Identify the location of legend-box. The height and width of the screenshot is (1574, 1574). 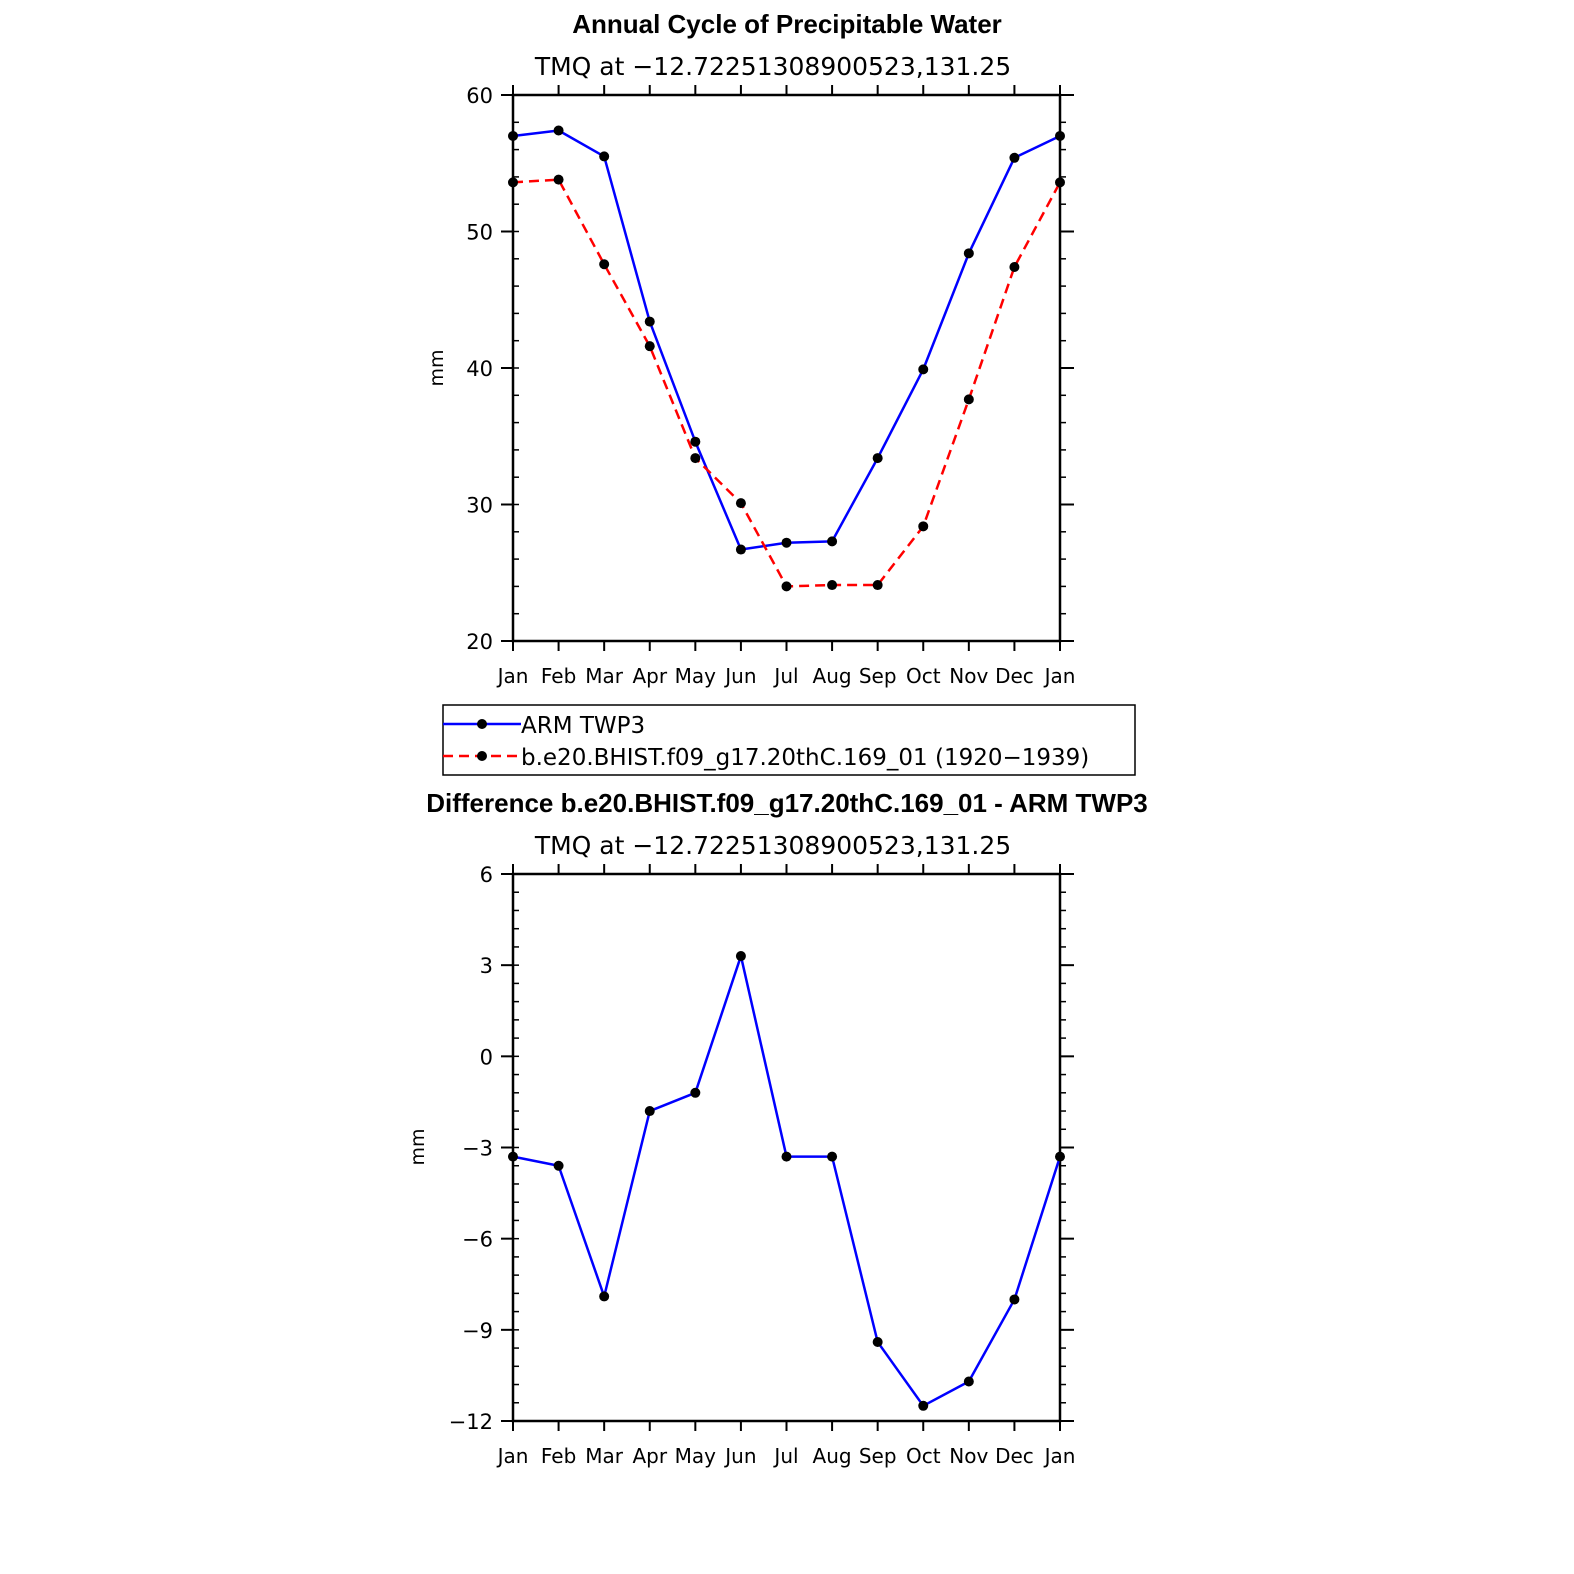
(789, 740).